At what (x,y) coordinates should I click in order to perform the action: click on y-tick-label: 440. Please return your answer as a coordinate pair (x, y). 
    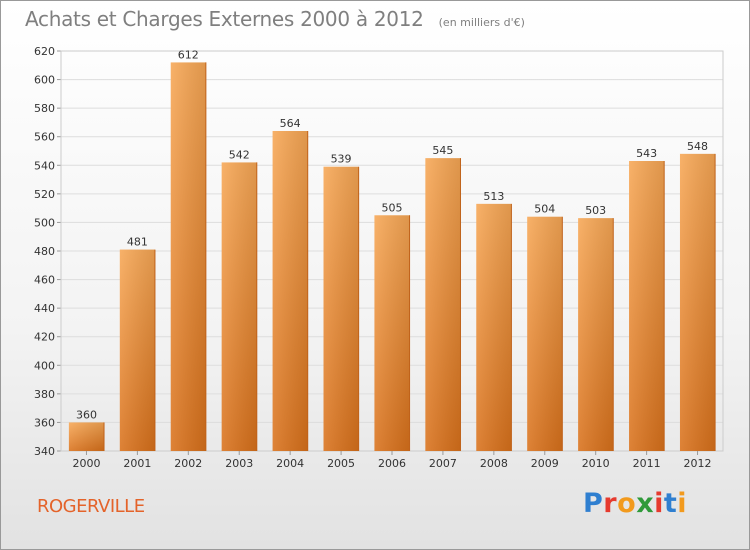
    Looking at the image, I should click on (44, 308).